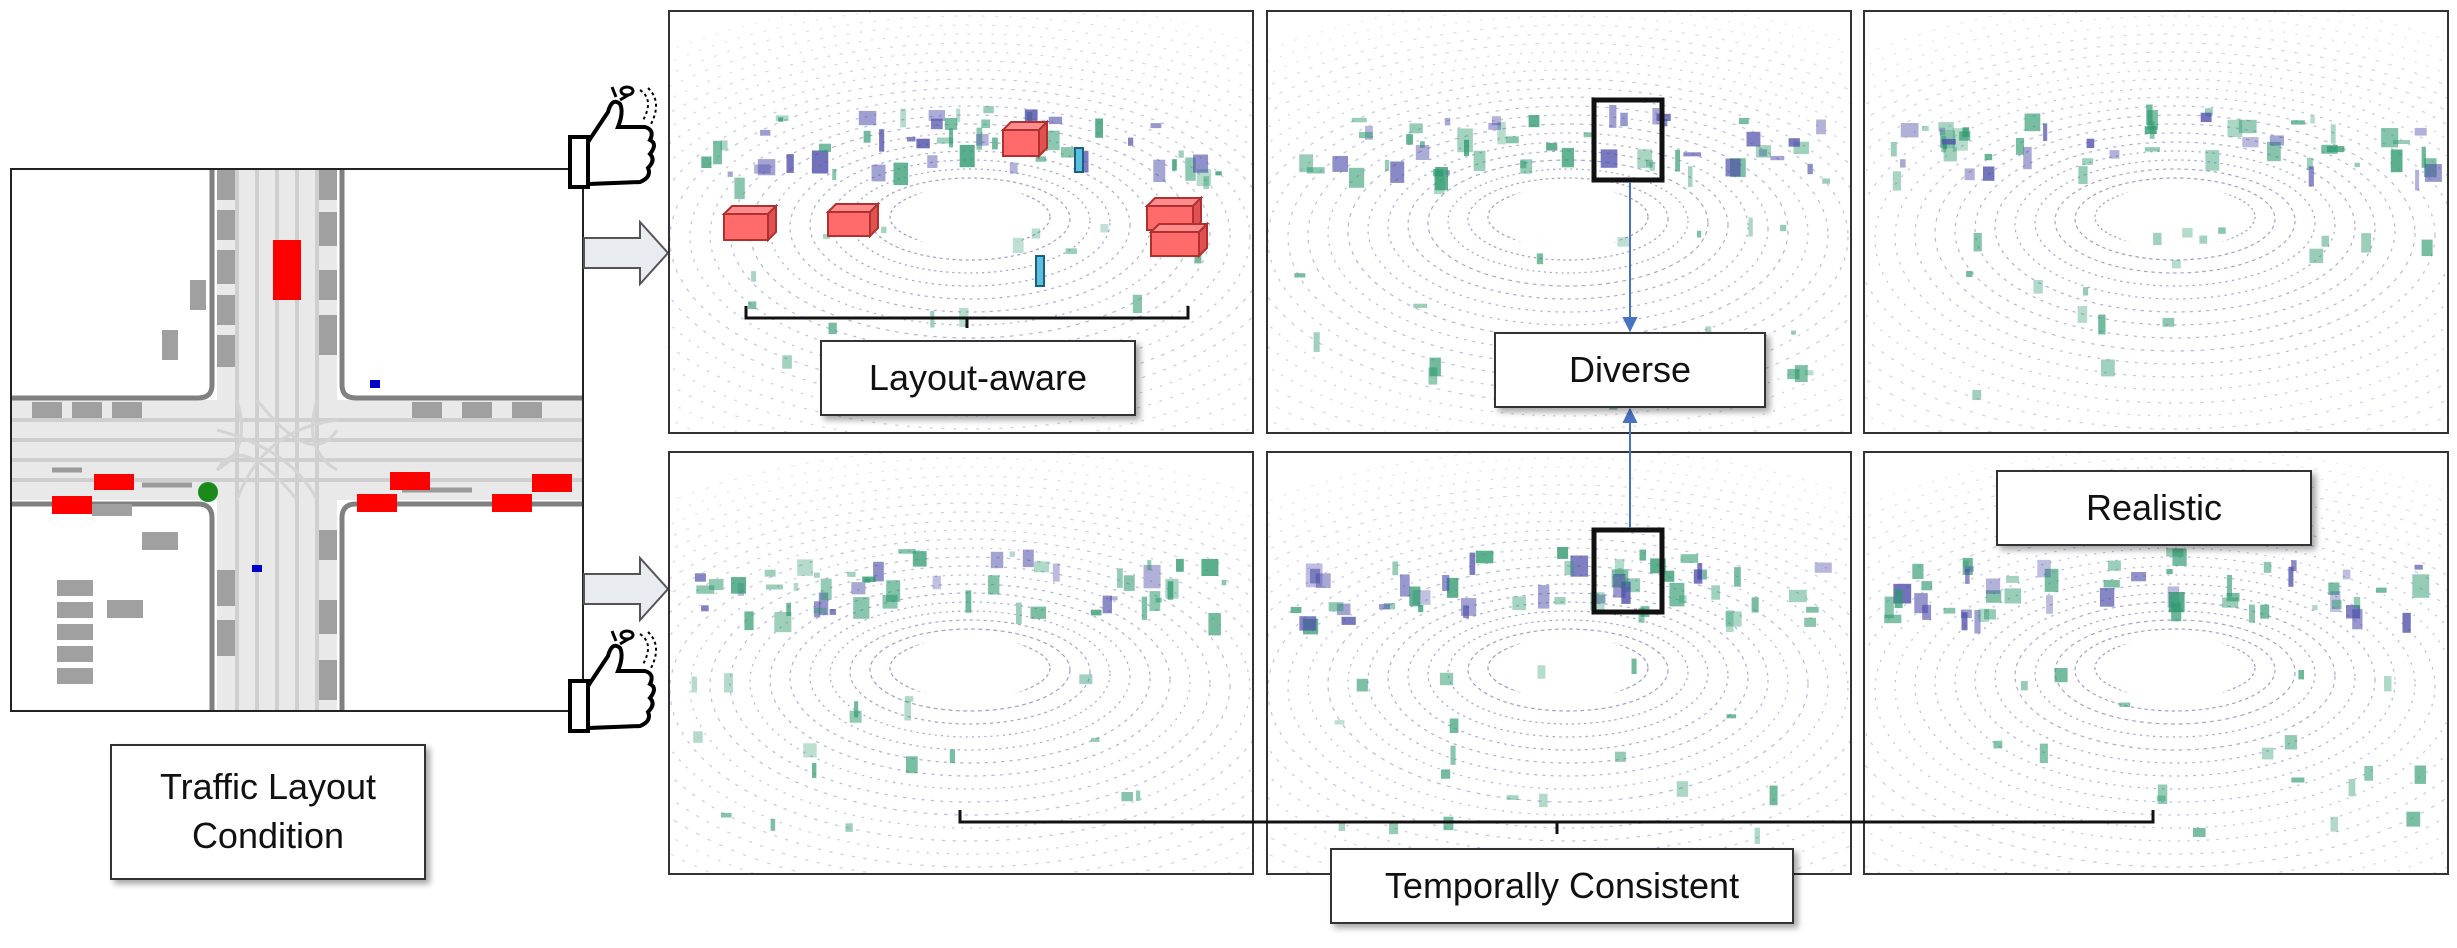 The height and width of the screenshot is (948, 2457). What do you see at coordinates (268, 835) in the screenshot?
I see `condition-line-2: Condition` at bounding box center [268, 835].